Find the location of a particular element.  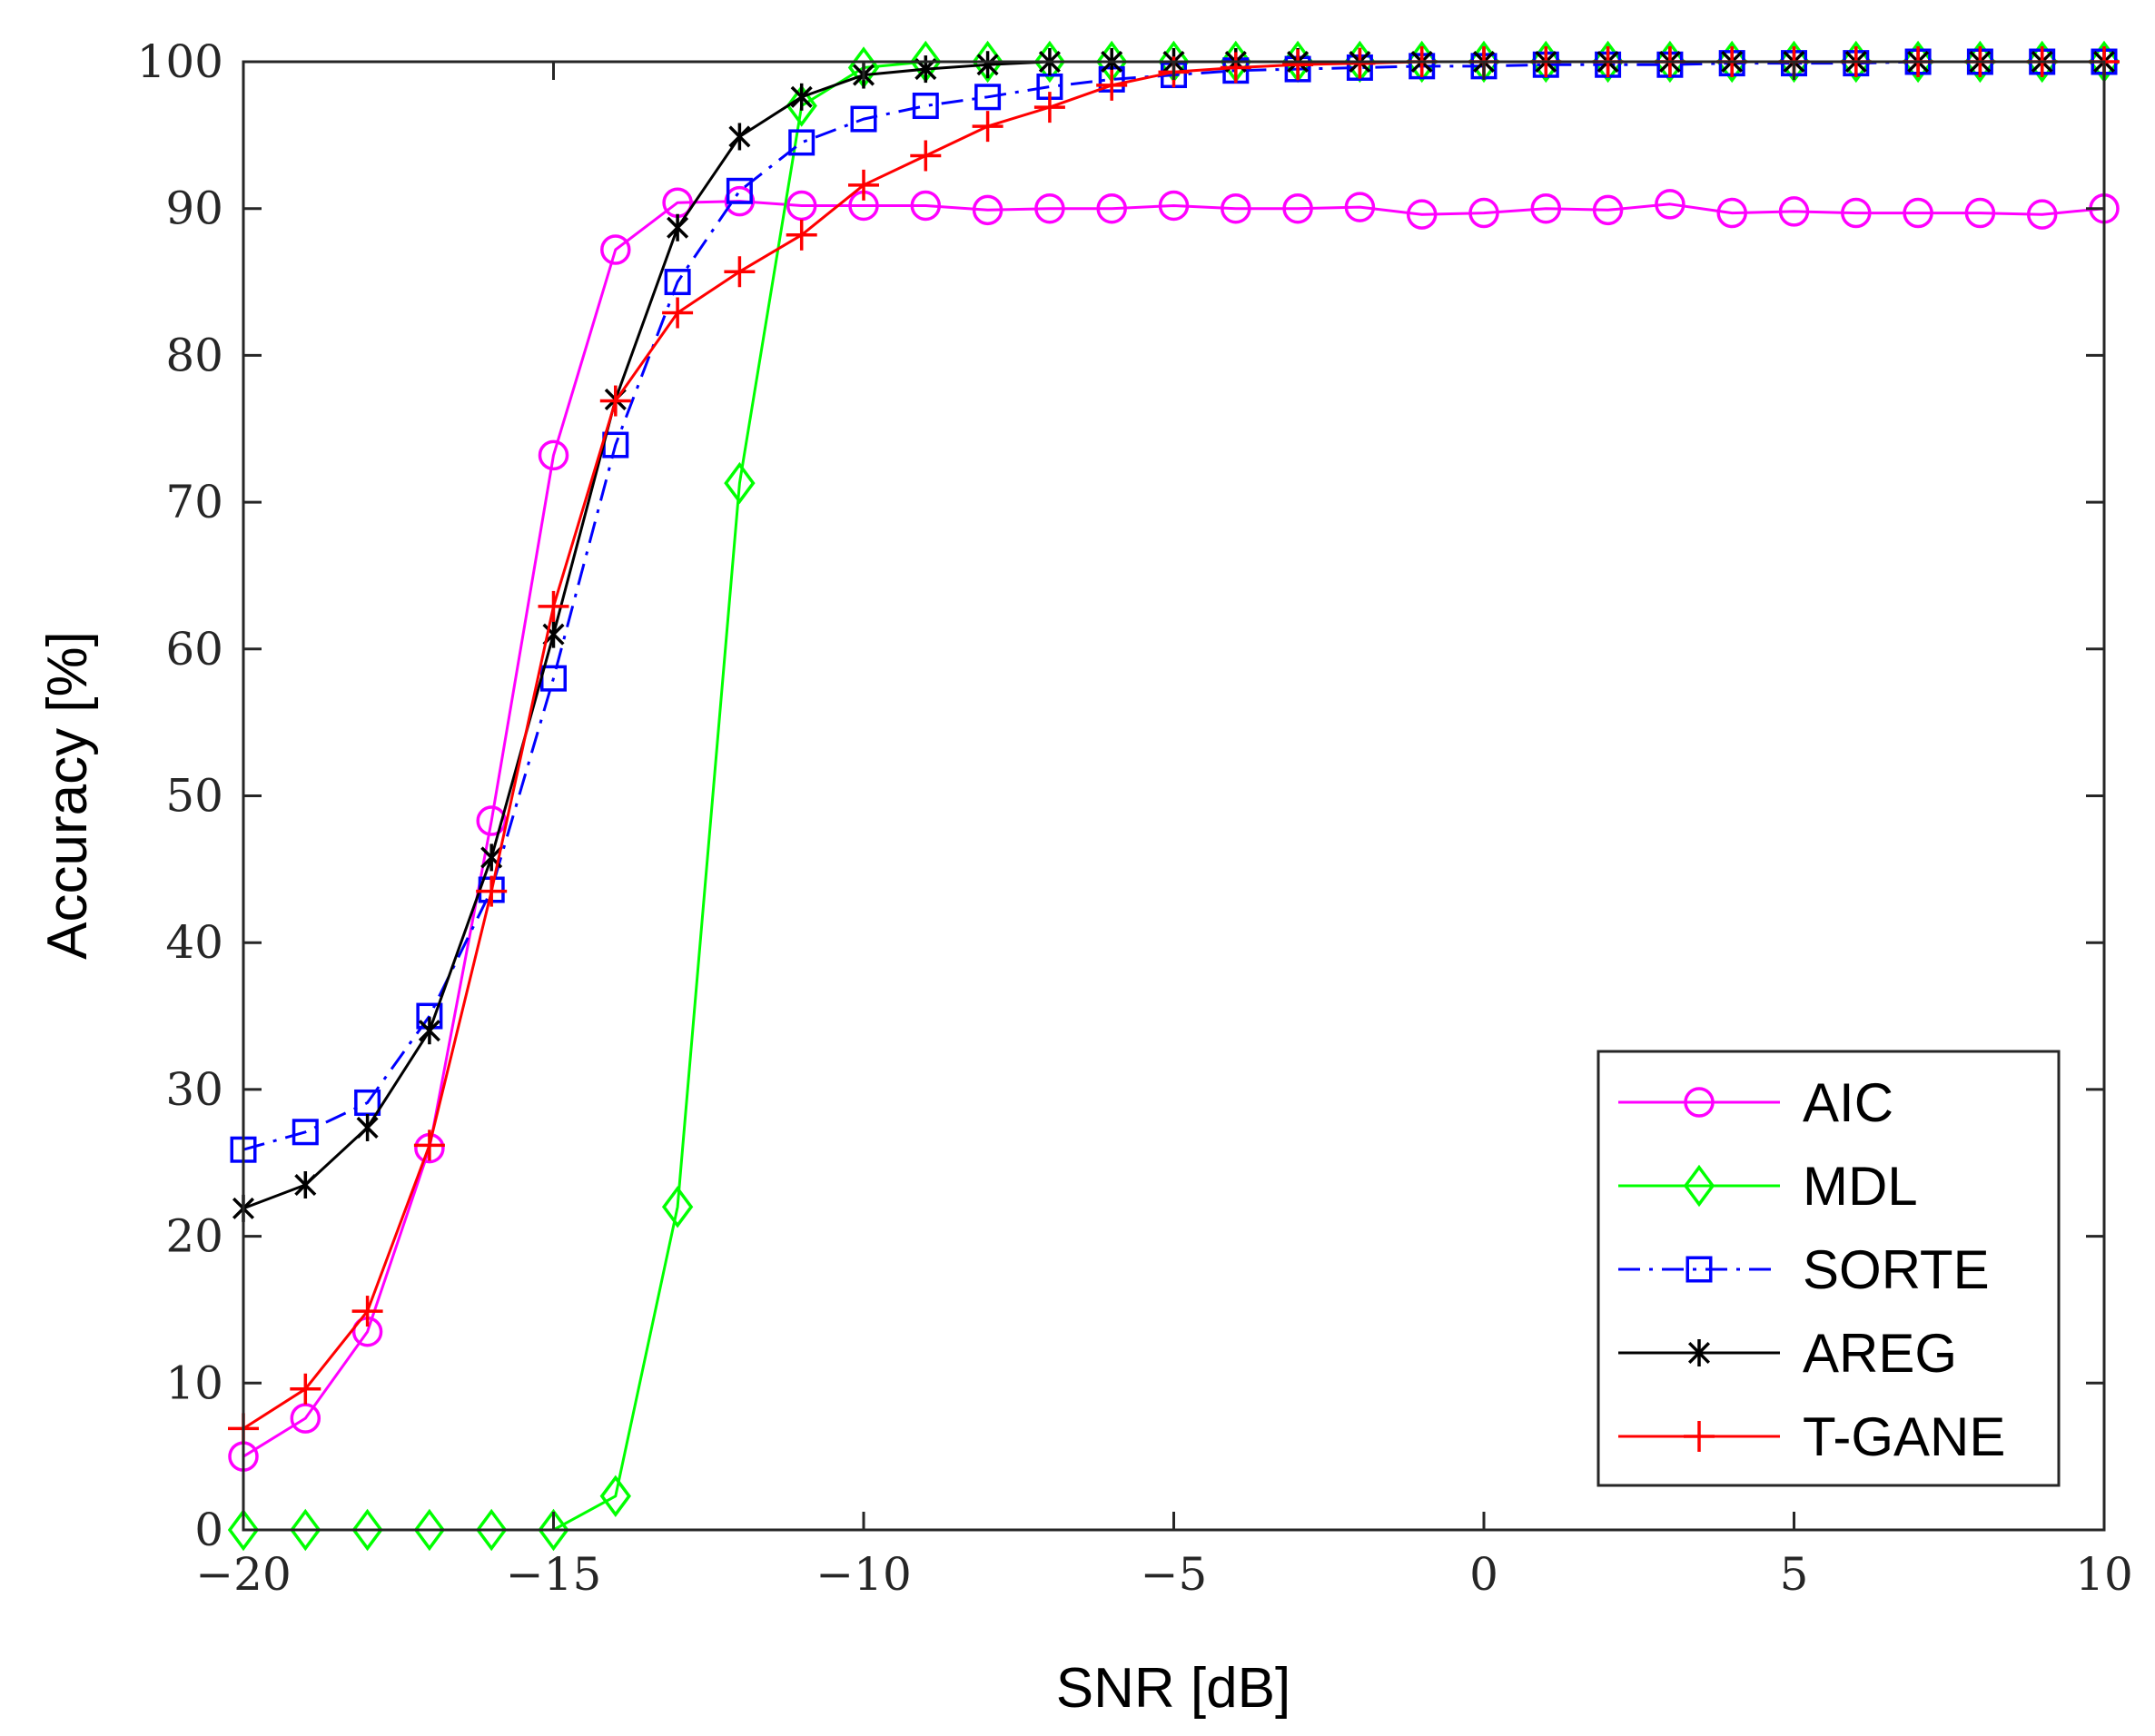

y-tick-label: 80 is located at coordinates (194, 355).